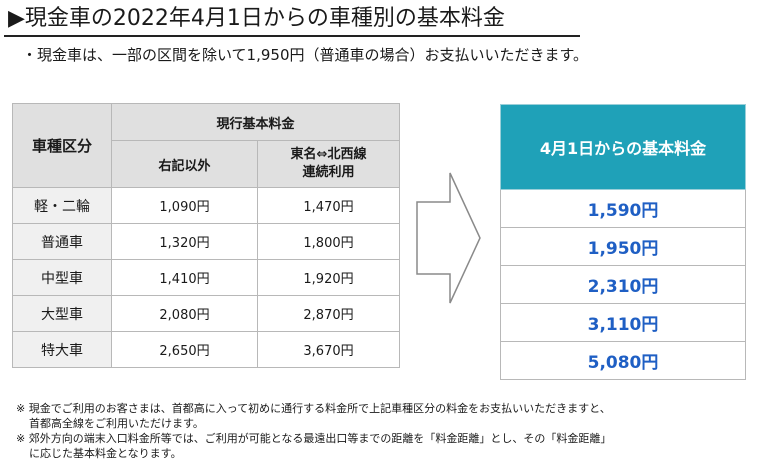 The image size is (768, 476). Describe the element at coordinates (328, 154) in the screenshot. I see `header-tomei-hokusei-line1: 東名⇔北西線` at that location.